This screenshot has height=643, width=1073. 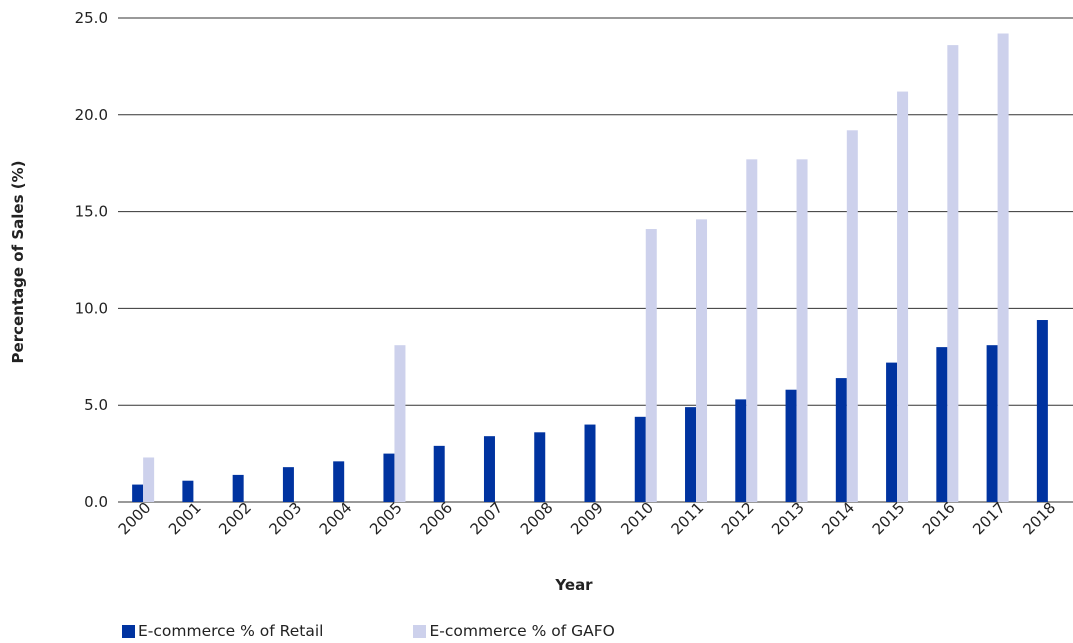 What do you see at coordinates (953, 273) in the screenshot?
I see `bar-gafo-2016` at bounding box center [953, 273].